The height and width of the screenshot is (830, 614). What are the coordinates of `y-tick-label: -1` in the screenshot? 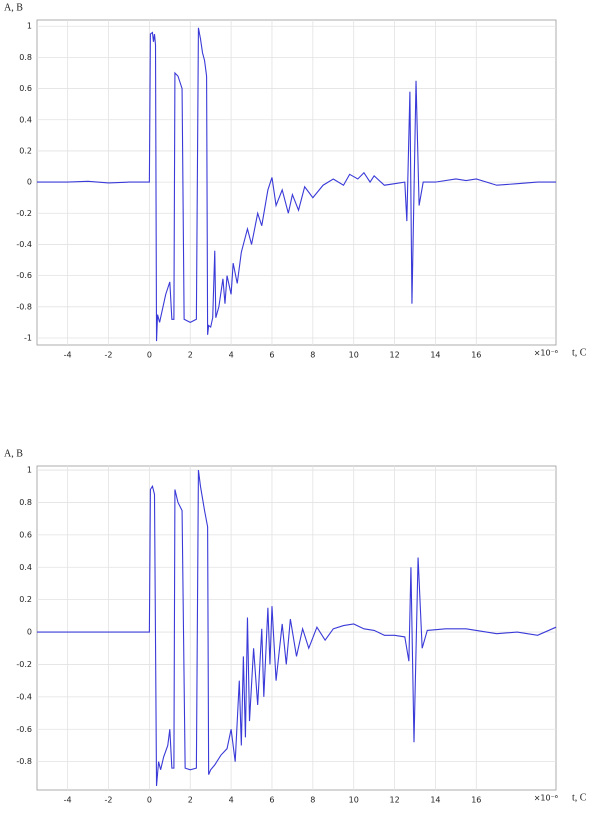 It's located at (28, 337).